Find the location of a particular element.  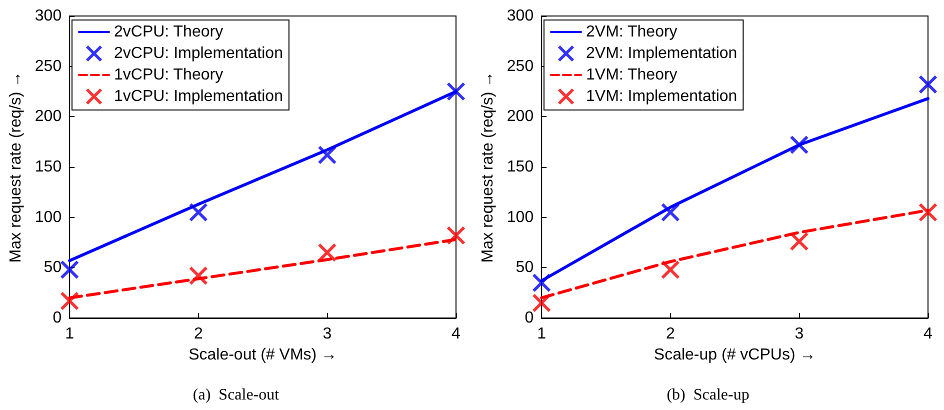

x-axis-title: Scale-up (# vCPUs) → is located at coordinates (735, 355).